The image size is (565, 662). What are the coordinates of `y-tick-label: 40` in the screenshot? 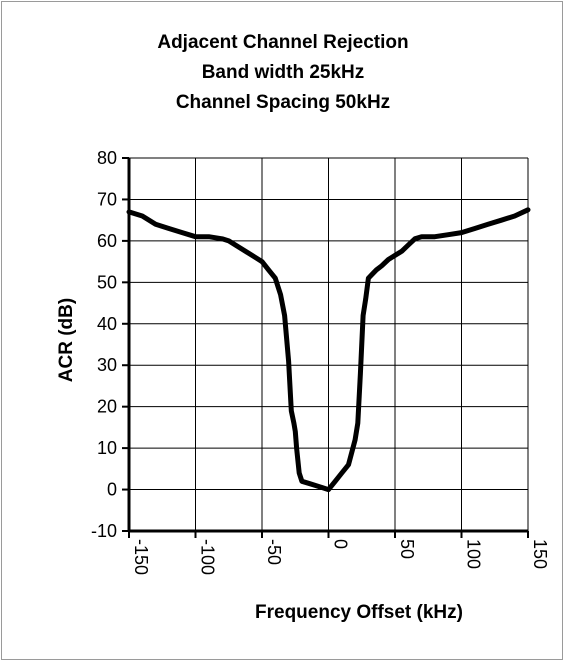 It's located at (107, 324).